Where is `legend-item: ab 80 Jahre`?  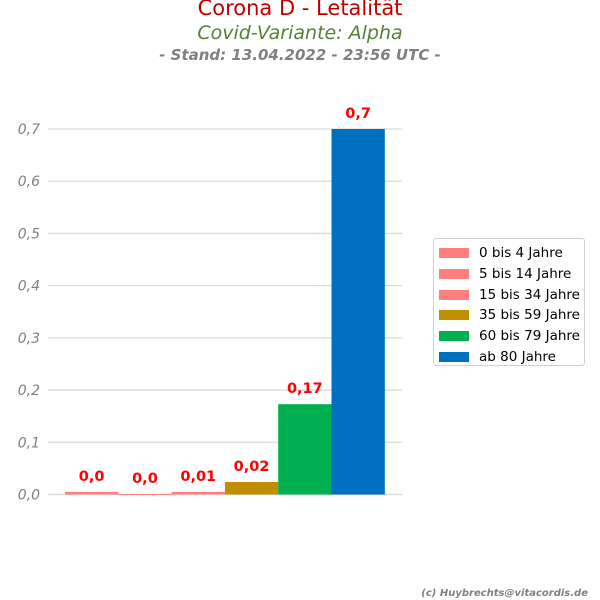
legend-item: ab 80 Jahre is located at coordinates (511, 356).